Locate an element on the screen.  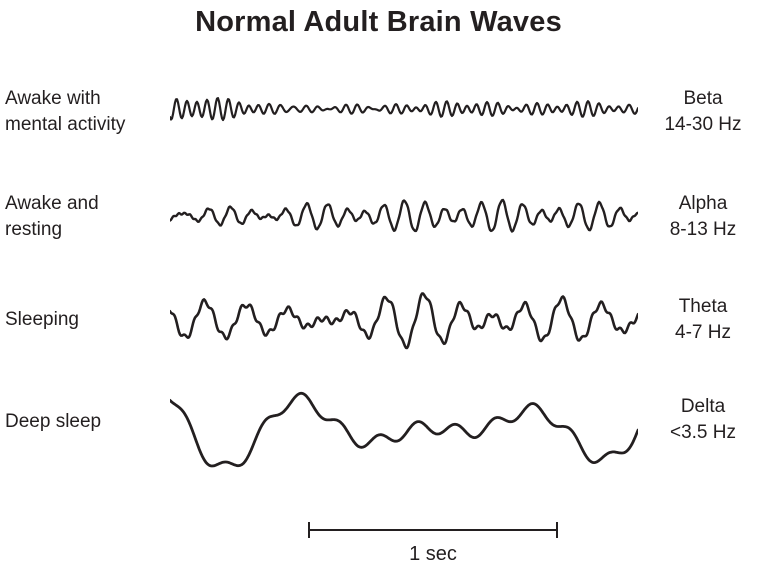
band-name: Delta is located at coordinates (703, 406).